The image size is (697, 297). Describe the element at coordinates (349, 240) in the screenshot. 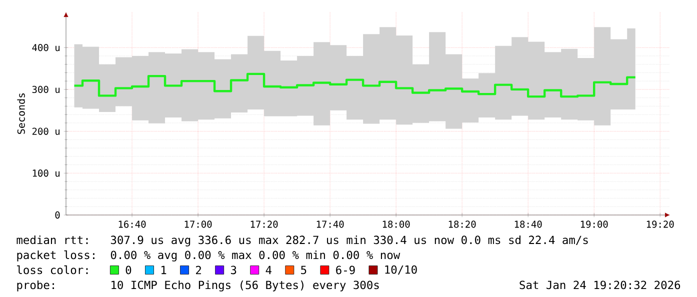

I see `text: 307.9 us avg 336.6 us max 282.7 us min 330.4 us now 0.0 ms sd 22.4 am/s` at that location.